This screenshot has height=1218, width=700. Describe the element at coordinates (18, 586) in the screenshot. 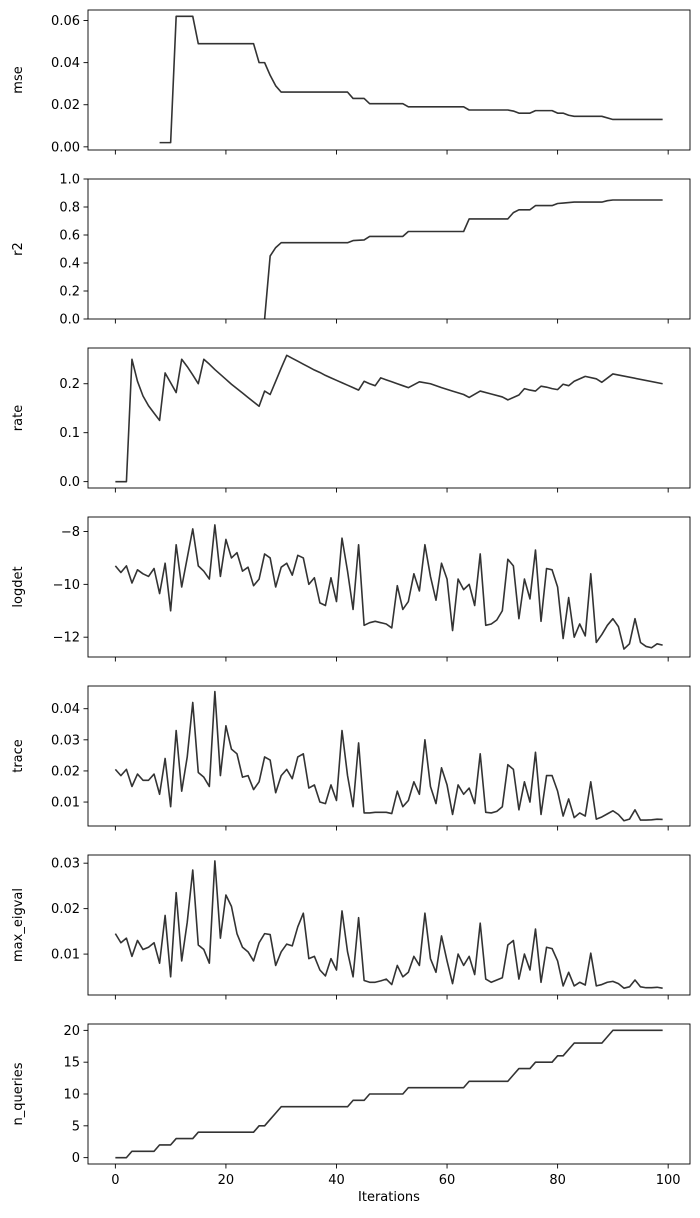

I see `y-axis-label: logdet` at that location.